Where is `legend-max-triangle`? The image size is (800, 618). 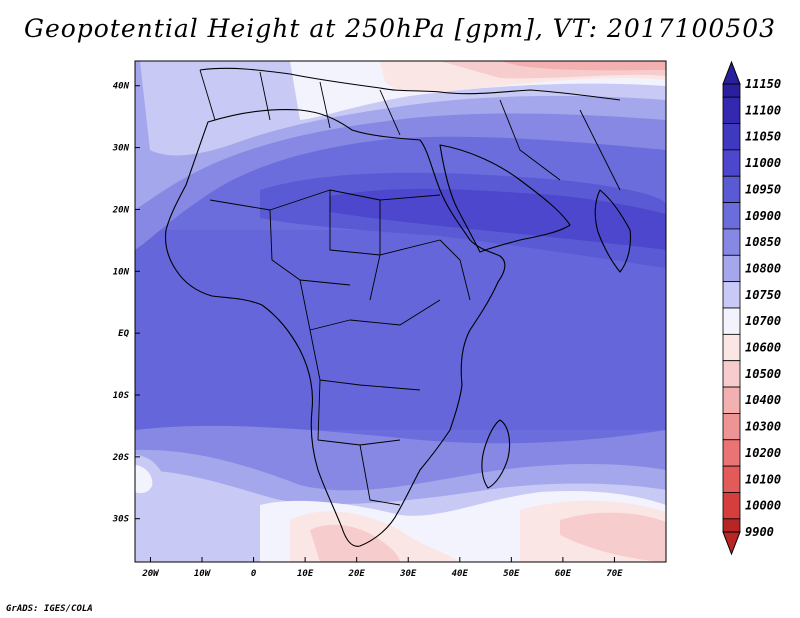
legend-max-triangle is located at coordinates (731, 72).